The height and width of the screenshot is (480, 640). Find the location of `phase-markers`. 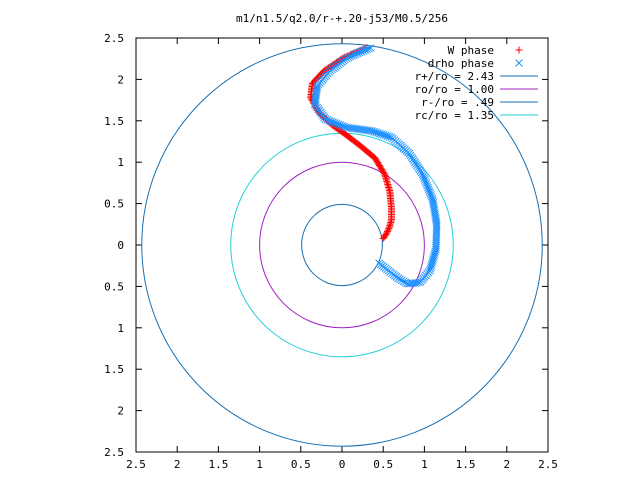

phase-markers is located at coordinates (374, 166).